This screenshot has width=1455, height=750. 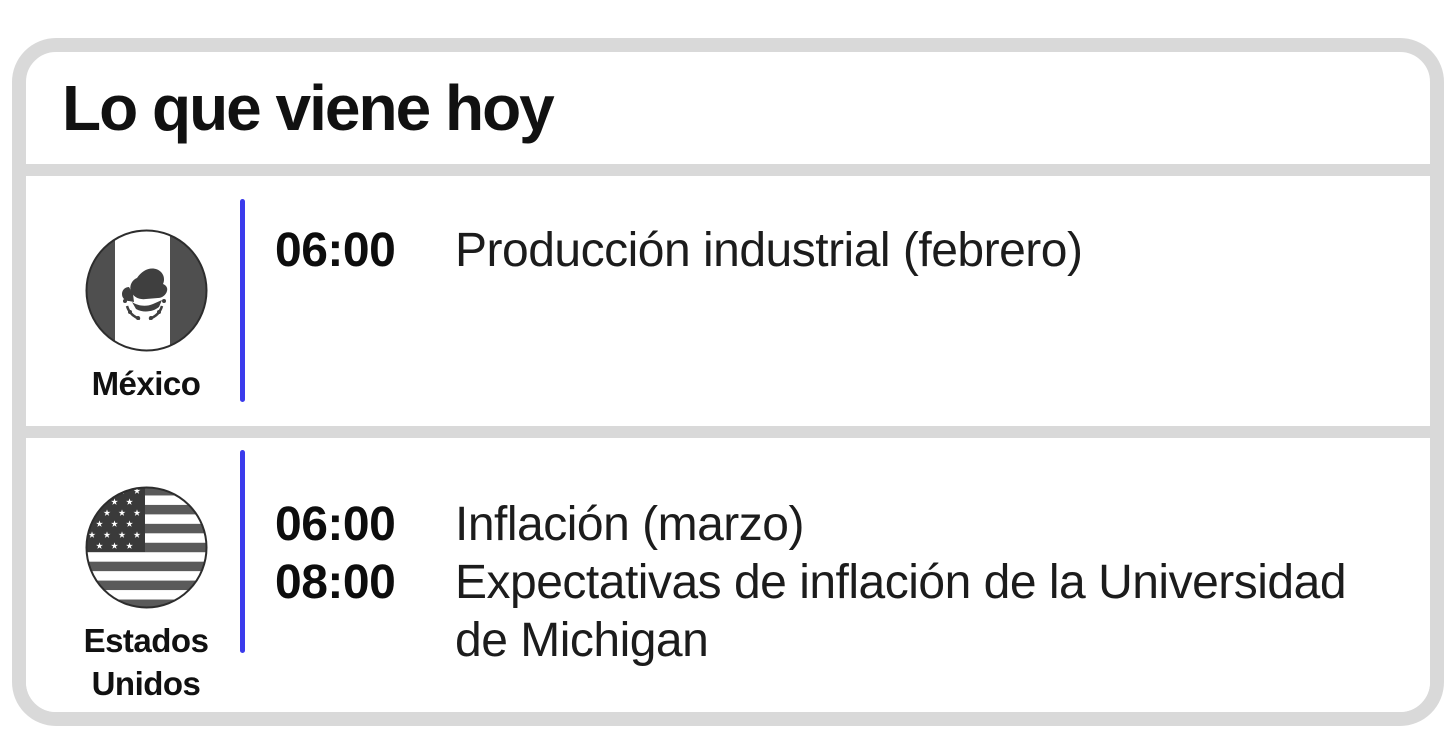 I want to click on event-list: 06:00 Producción industrial (febrero), so click(x=679, y=251).